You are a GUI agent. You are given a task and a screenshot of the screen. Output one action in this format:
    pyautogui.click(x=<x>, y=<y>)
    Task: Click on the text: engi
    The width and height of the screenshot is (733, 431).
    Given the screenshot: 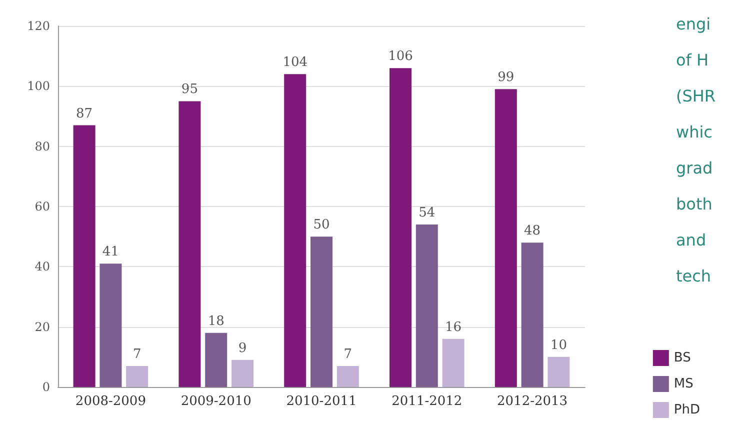 What is the action you would take?
    pyautogui.click(x=693, y=24)
    